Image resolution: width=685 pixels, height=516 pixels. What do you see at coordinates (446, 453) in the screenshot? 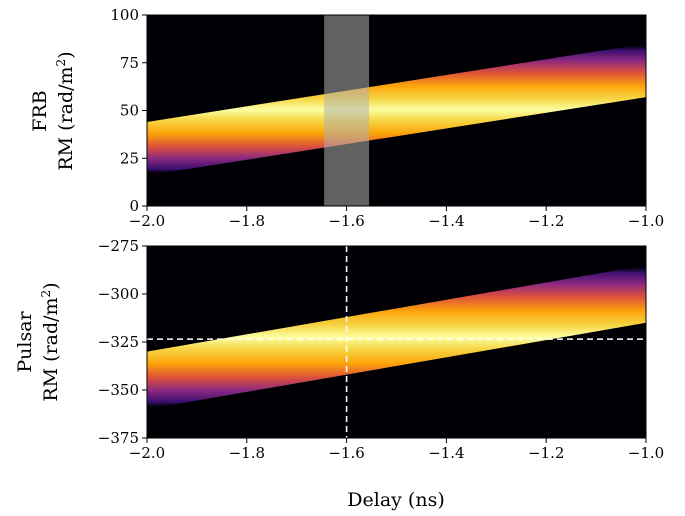
I see `pulsar-x-tick-label: −1.4` at bounding box center [446, 453].